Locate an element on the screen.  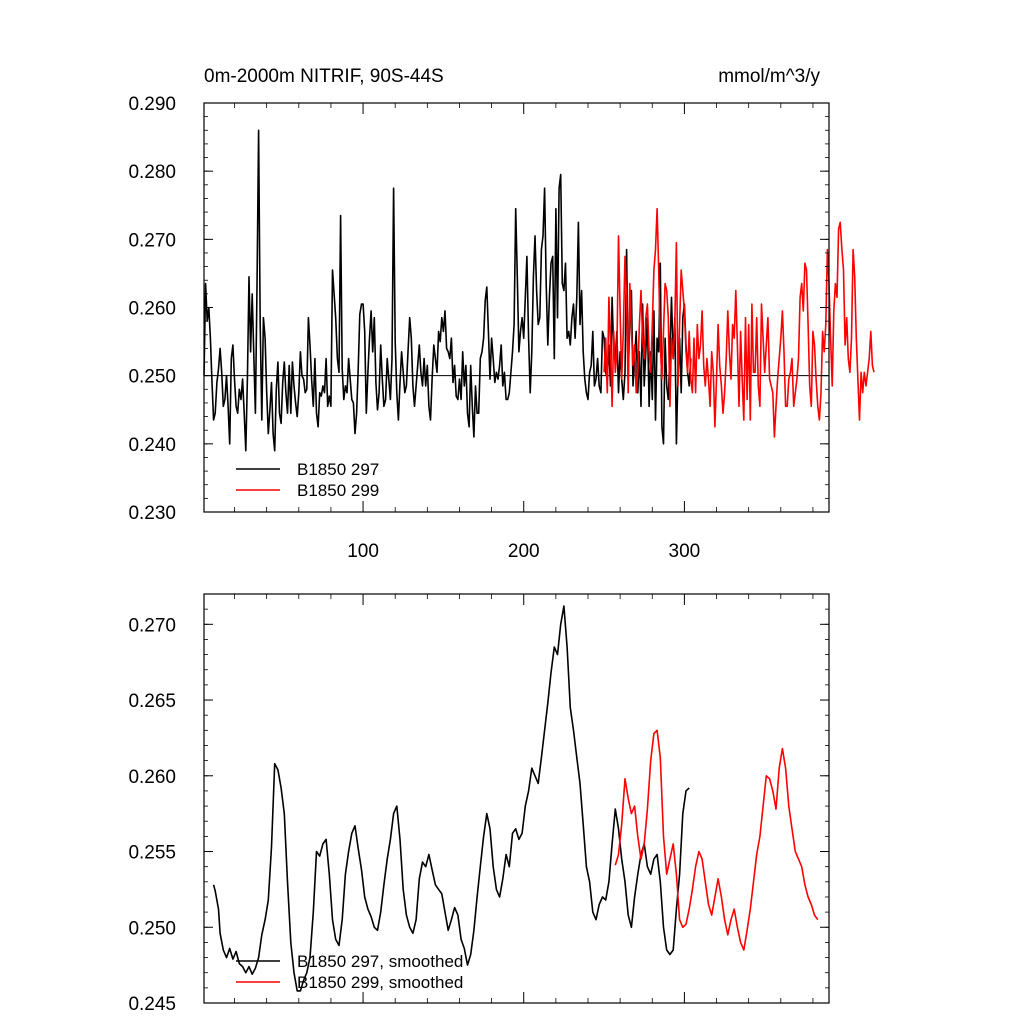
chart-title: 0m-2000m NITRIF, 90S-44S is located at coordinates (324, 76).